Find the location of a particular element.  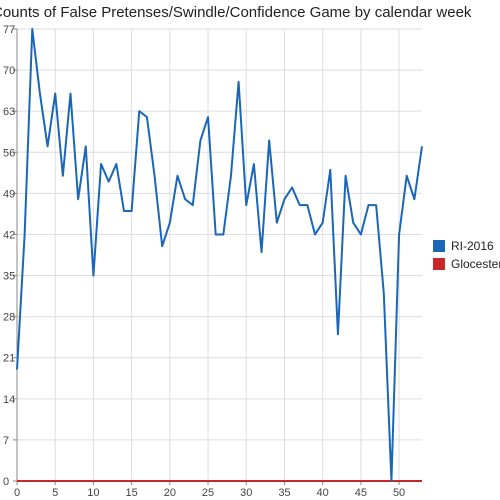

x-tick-label: 45 is located at coordinates (361, 493).